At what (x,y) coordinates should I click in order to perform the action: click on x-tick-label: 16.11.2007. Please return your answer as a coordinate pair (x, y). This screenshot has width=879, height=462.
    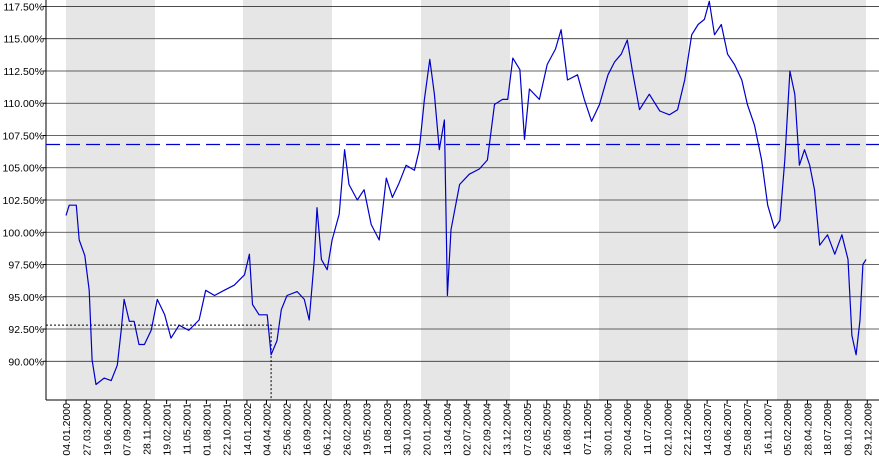
    Looking at the image, I should click on (768, 429).